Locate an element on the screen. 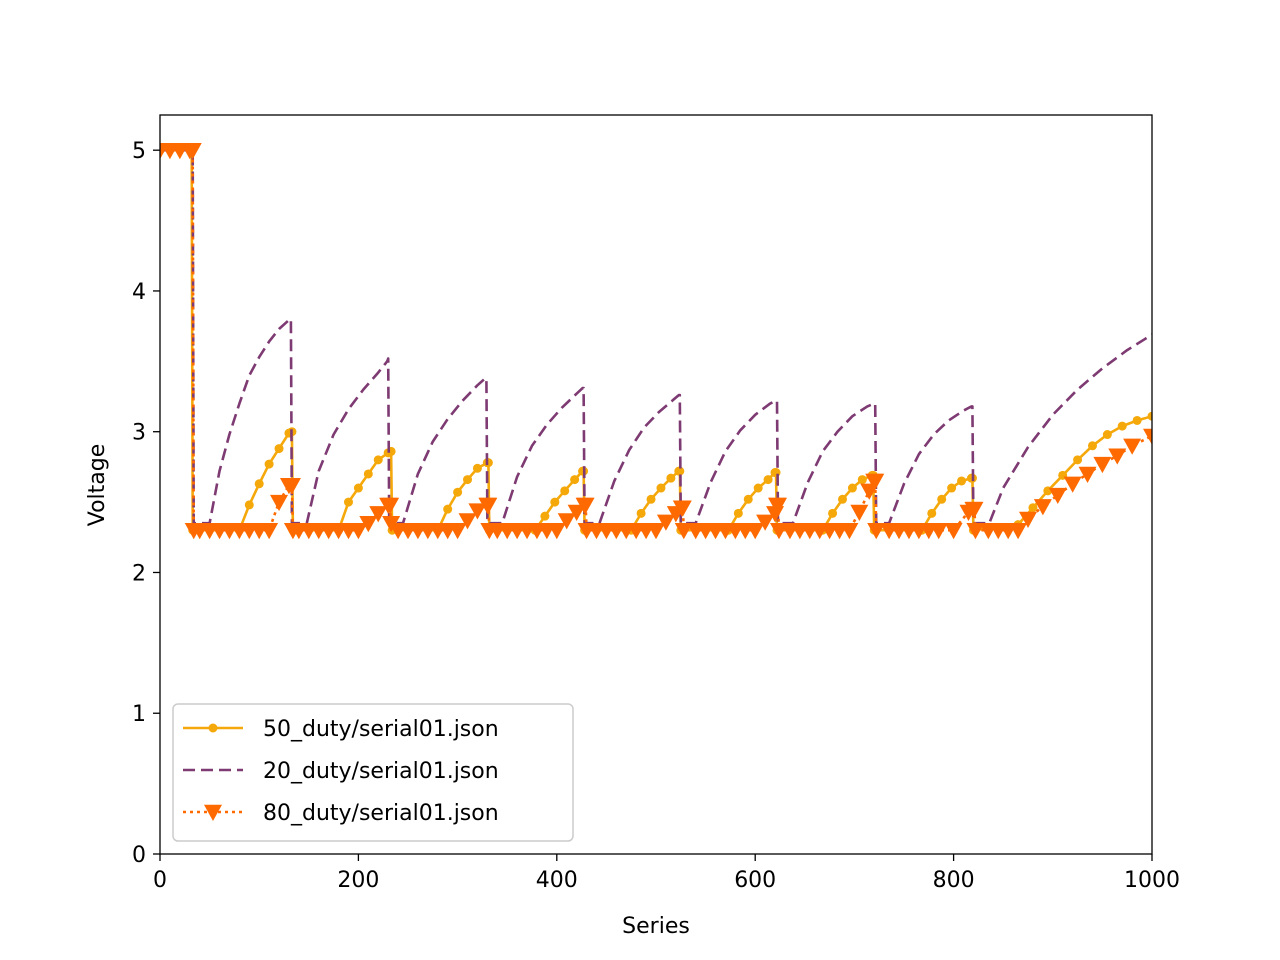 The height and width of the screenshot is (960, 1280). x-tick-label: 400 is located at coordinates (557, 880).